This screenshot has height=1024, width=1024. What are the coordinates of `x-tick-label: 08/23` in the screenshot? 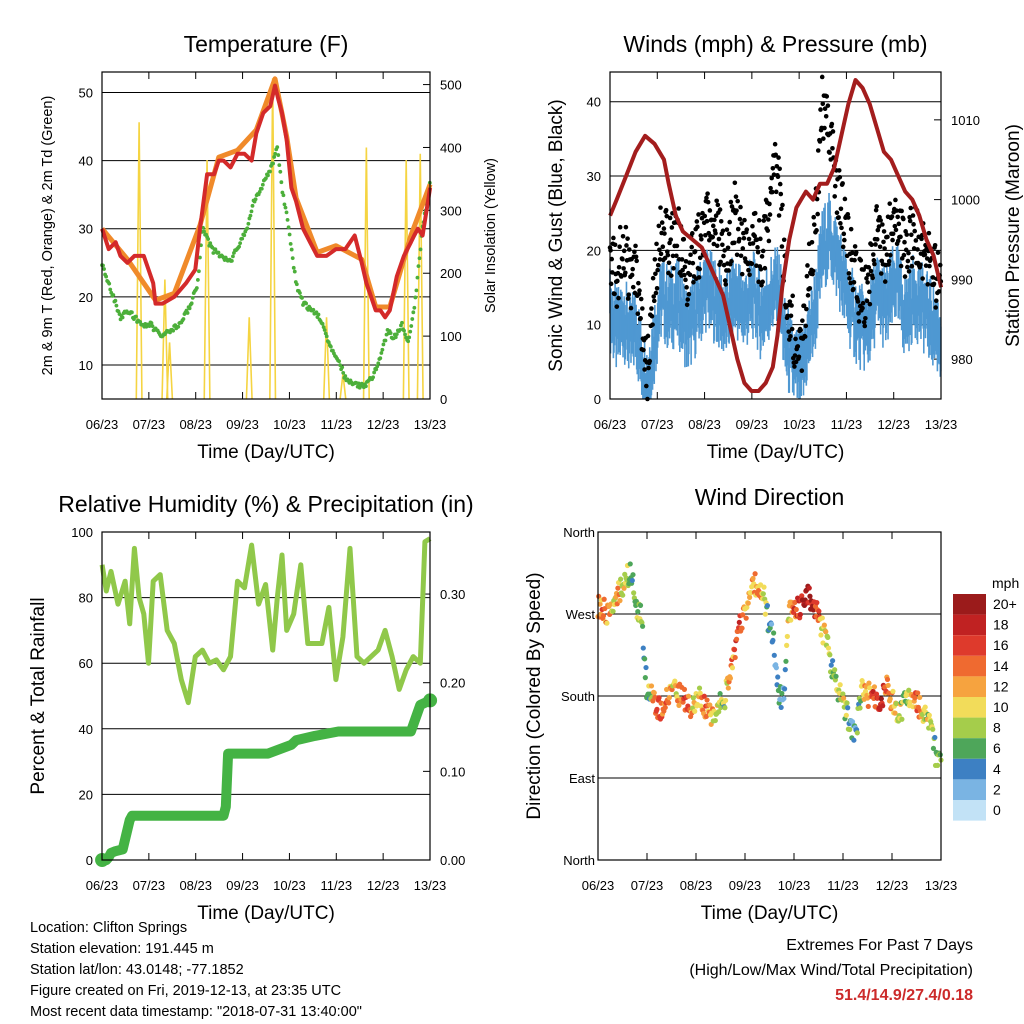 It's located at (696, 885).